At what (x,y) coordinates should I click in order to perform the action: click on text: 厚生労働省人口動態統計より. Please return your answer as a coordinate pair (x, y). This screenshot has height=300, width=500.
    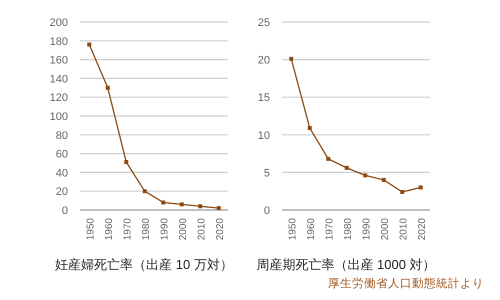
    Looking at the image, I should click on (406, 283).